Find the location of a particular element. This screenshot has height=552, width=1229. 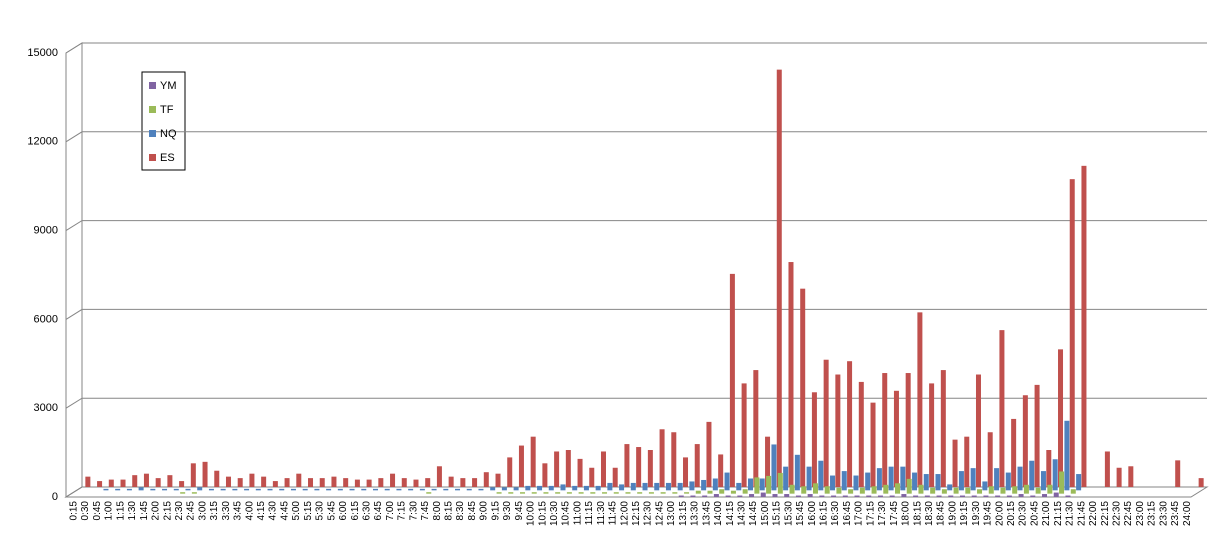

x-tick-label: 16:00 is located at coordinates (812, 513).